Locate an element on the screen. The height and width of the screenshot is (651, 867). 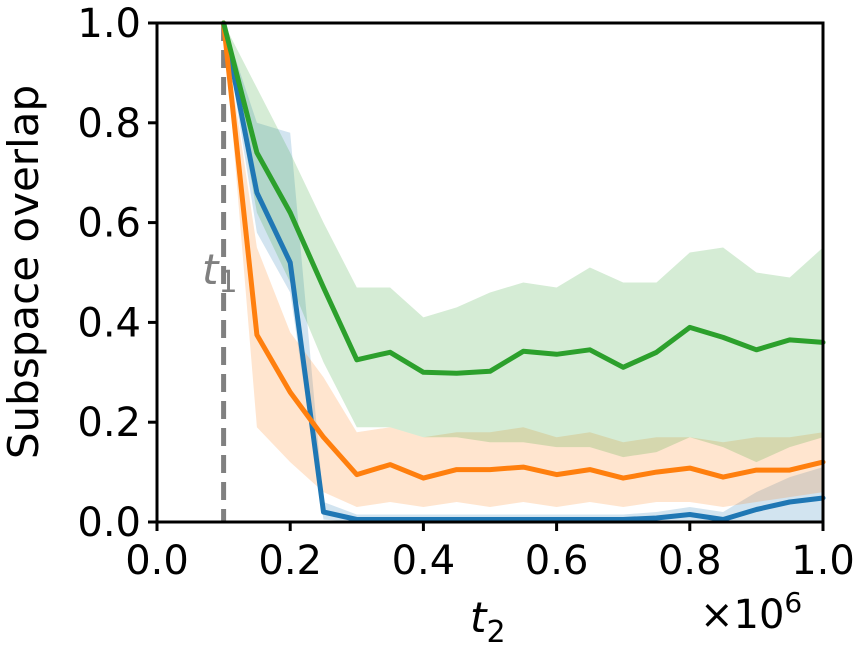
x-tick-label: 0.8 is located at coordinates (690, 561).